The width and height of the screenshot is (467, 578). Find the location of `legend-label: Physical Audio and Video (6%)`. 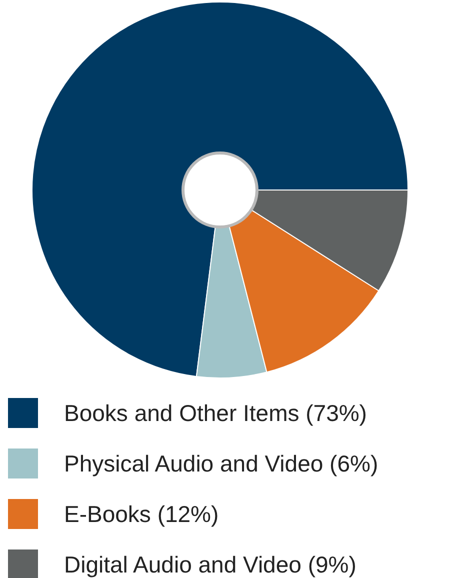

legend-label: Physical Audio and Video (6%) is located at coordinates (221, 463).